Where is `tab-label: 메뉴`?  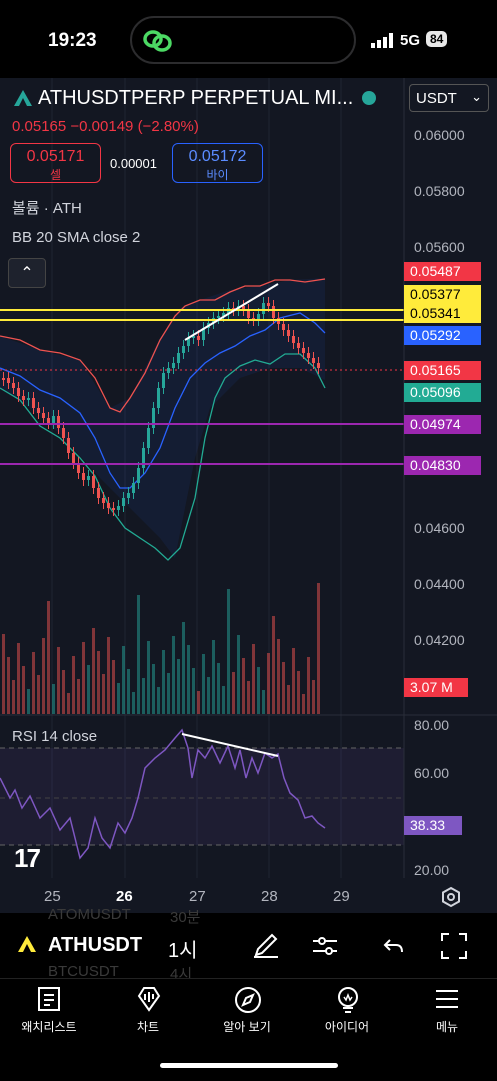
tab-label: 메뉴 is located at coordinates (447, 1027).